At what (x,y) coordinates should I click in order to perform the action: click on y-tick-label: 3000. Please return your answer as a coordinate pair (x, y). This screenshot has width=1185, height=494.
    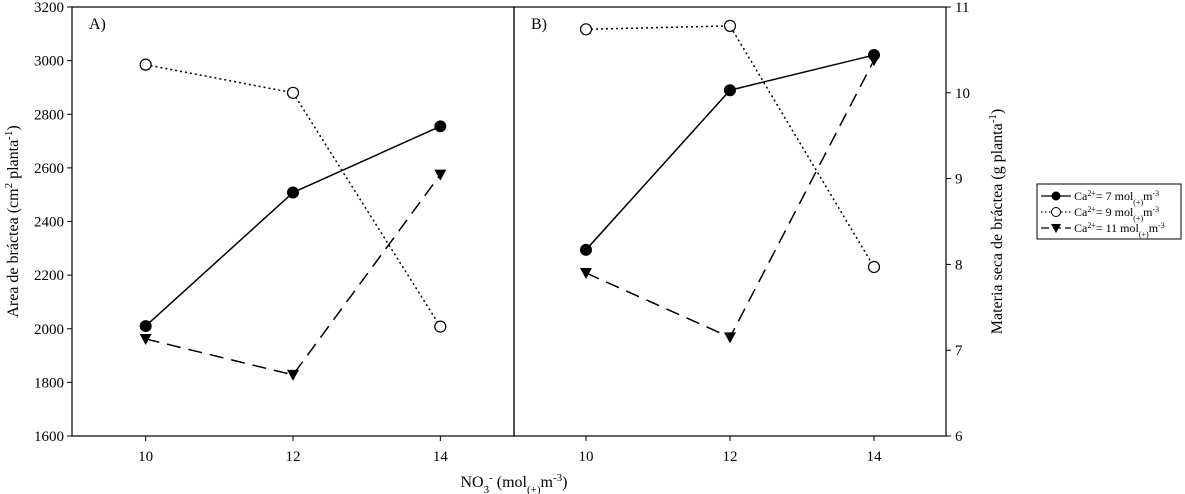
    Looking at the image, I should click on (49, 62).